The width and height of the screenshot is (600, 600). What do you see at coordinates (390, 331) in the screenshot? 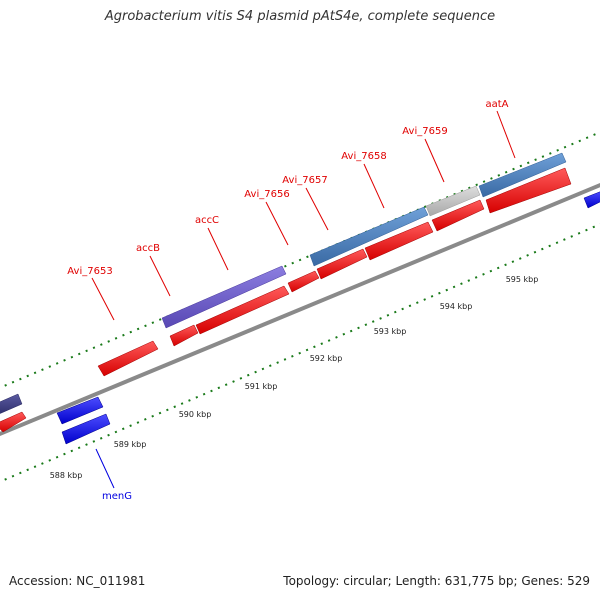
I see `scale-label-593: 593 kbp` at bounding box center [390, 331].